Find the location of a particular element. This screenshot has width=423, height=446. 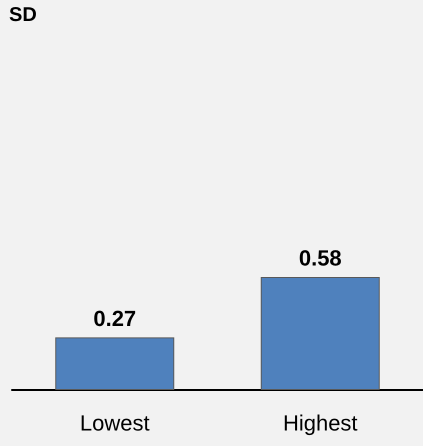

chart-title: SD is located at coordinates (23, 15).